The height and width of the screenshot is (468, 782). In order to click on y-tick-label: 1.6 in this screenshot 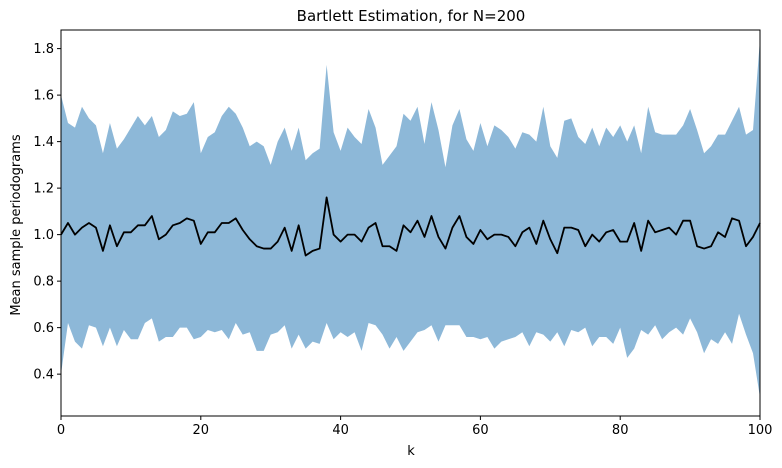, I will do `click(43, 96)`.